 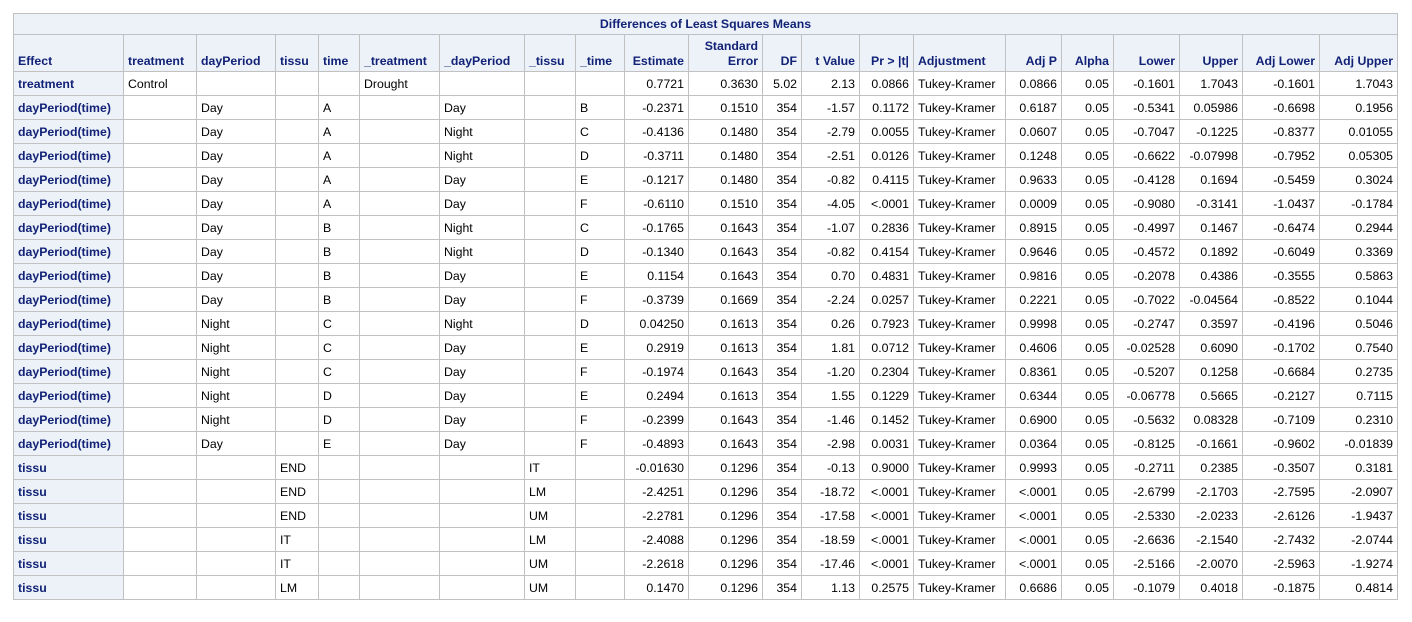 What do you see at coordinates (339, 53) in the screenshot?
I see `column-header-time: time` at bounding box center [339, 53].